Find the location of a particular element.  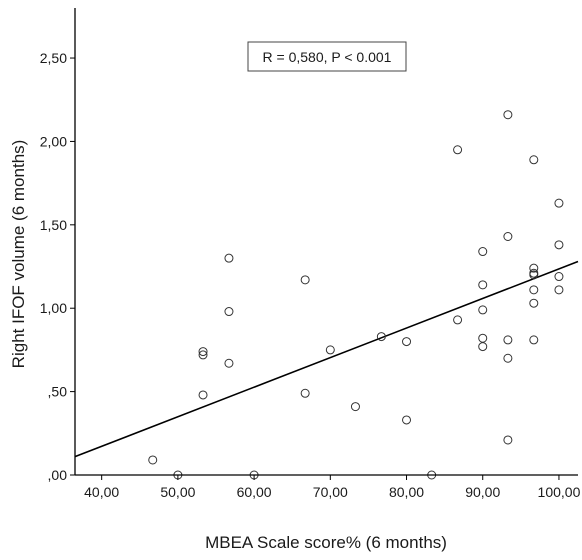

x-tick-label: 60,00 is located at coordinates (254, 492).